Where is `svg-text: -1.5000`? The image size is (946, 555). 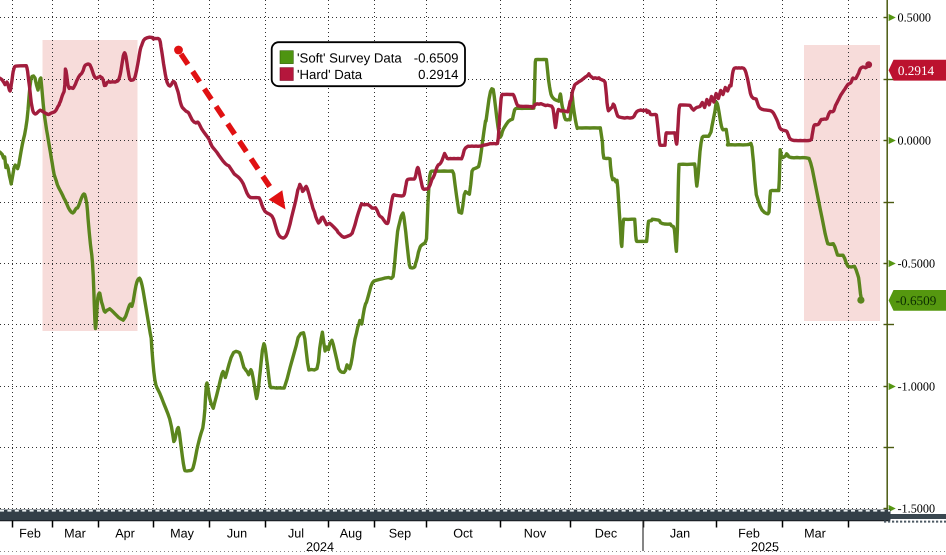 svg-text: -1.5000 is located at coordinates (917, 509).